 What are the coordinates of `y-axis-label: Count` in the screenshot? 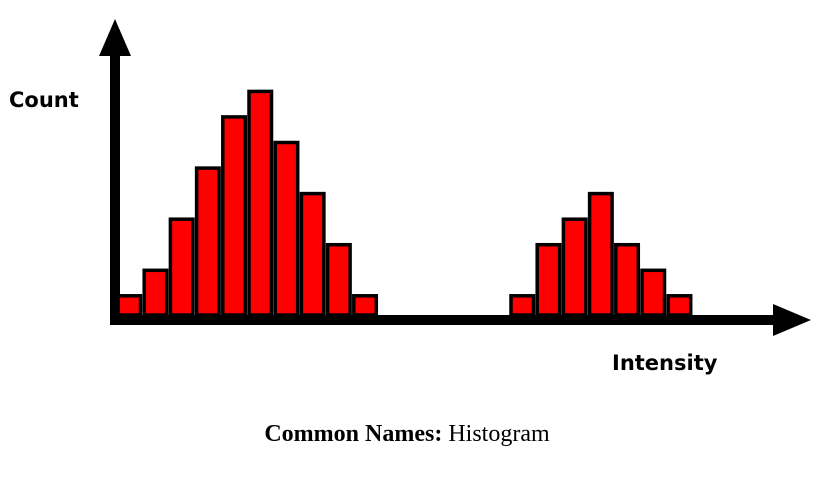 It's located at (44, 100).